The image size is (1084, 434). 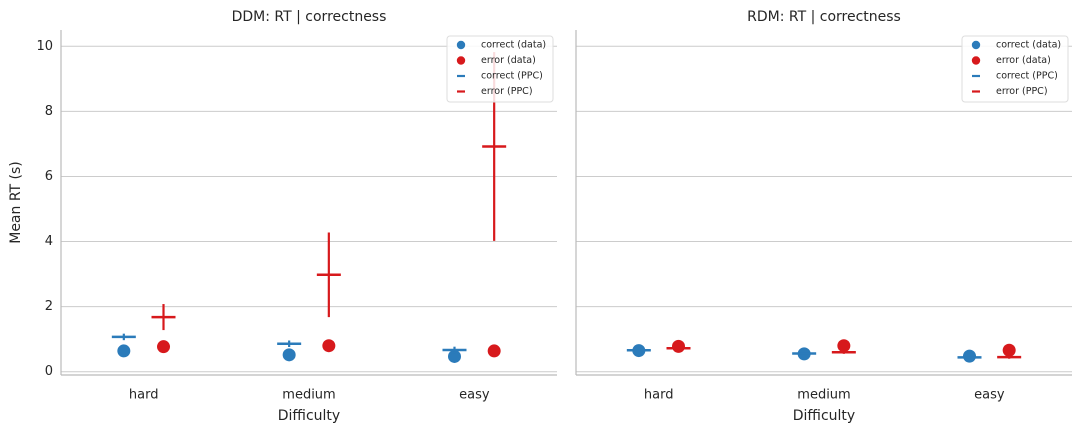 I want to click on y-tick-label: 6, so click(x=49, y=176).